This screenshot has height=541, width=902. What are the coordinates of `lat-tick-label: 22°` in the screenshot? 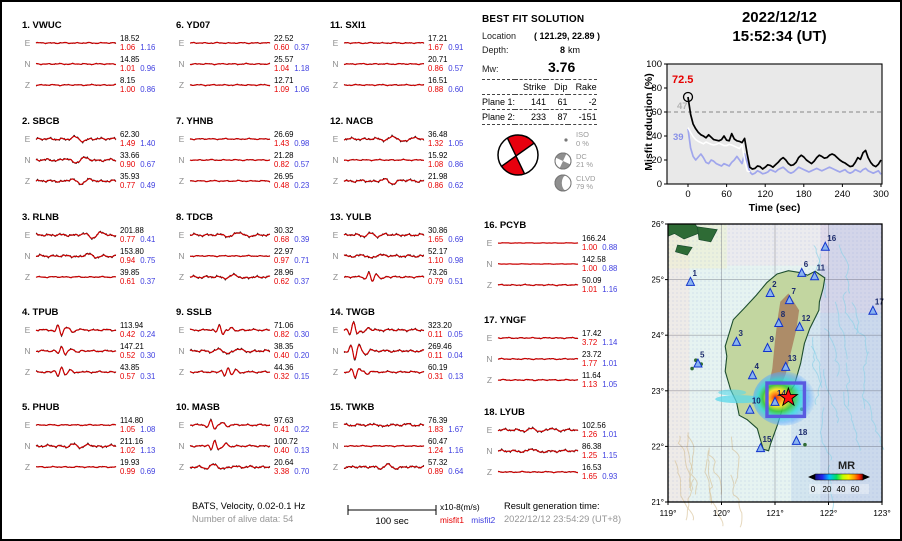 It's located at (658, 446).